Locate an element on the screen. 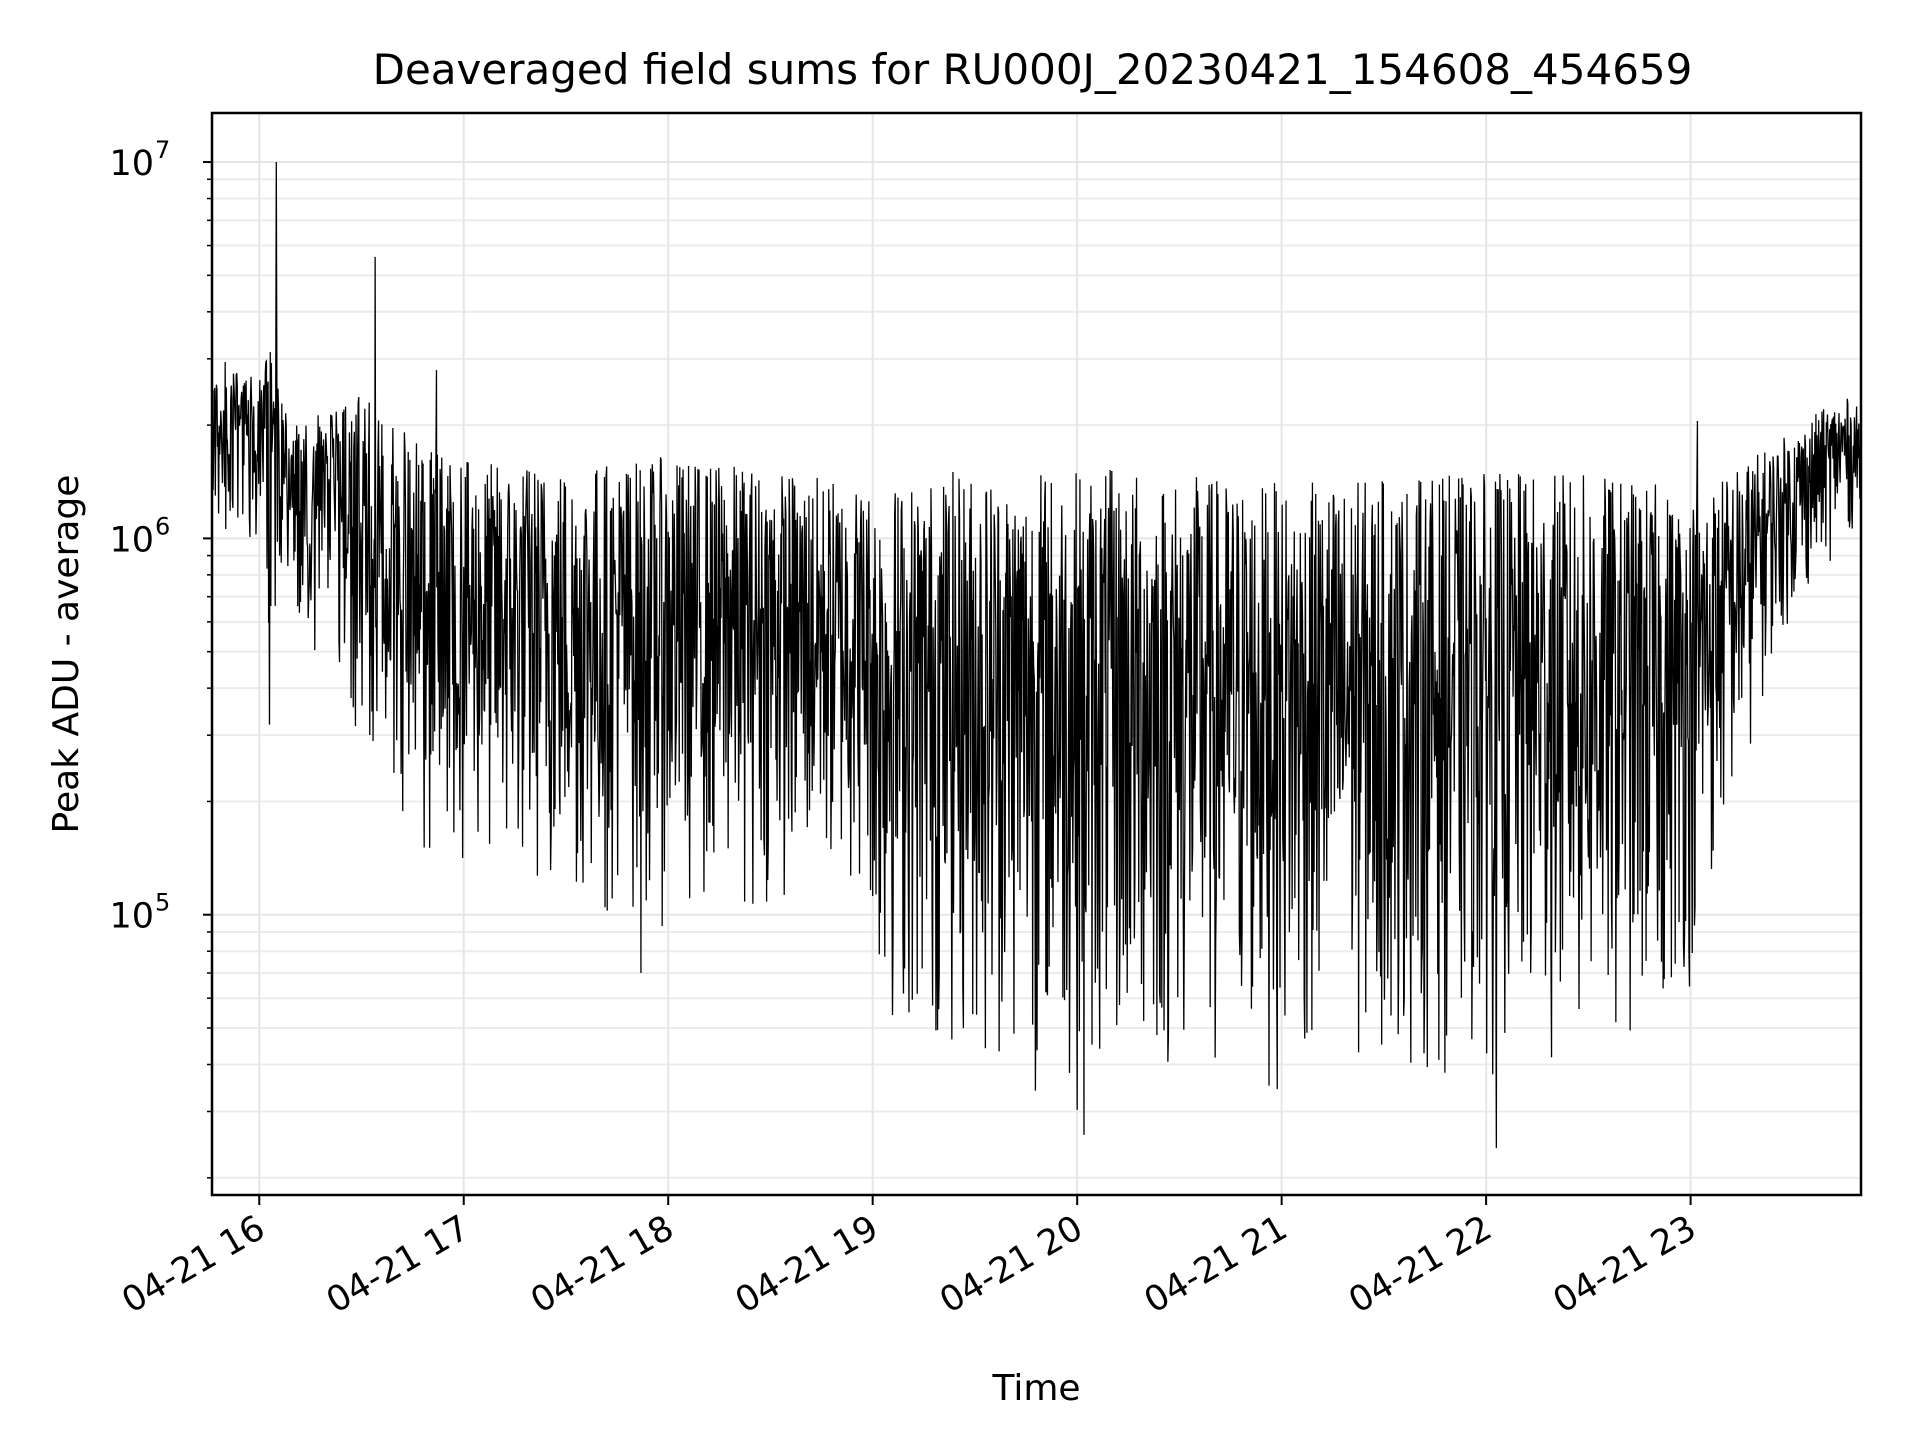 This screenshot has height=1444, width=1920. y-tick-label-exponent: 7 is located at coordinates (162, 150).